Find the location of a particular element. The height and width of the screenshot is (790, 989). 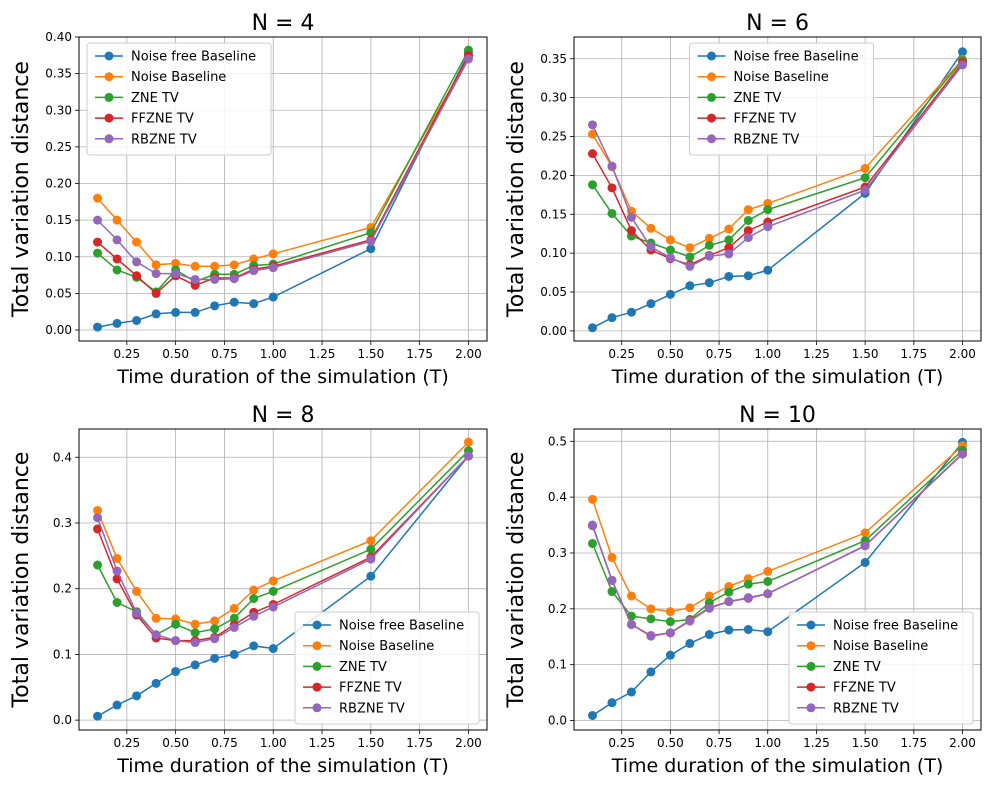

legend-label: RBZNE TV is located at coordinates (767, 139).